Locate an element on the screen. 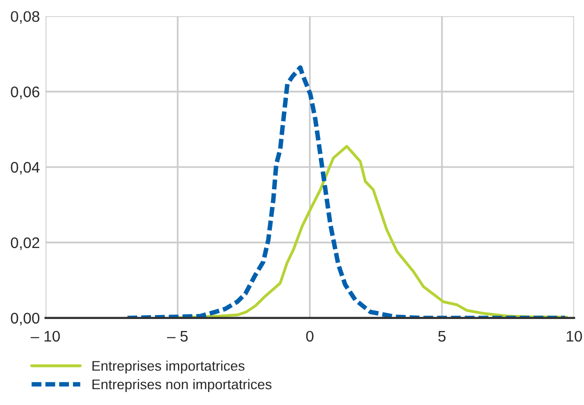  y-tick-label: 0,00 is located at coordinates (25, 319).